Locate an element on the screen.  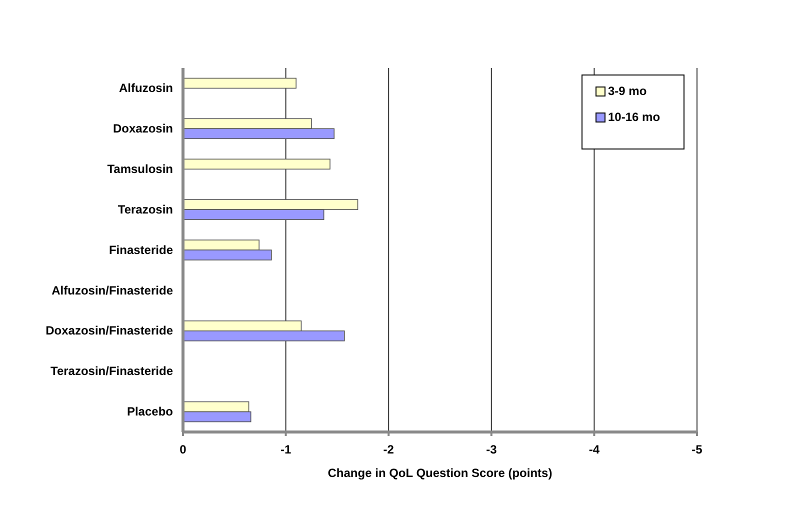
x-tick-label: -1 is located at coordinates (286, 449).